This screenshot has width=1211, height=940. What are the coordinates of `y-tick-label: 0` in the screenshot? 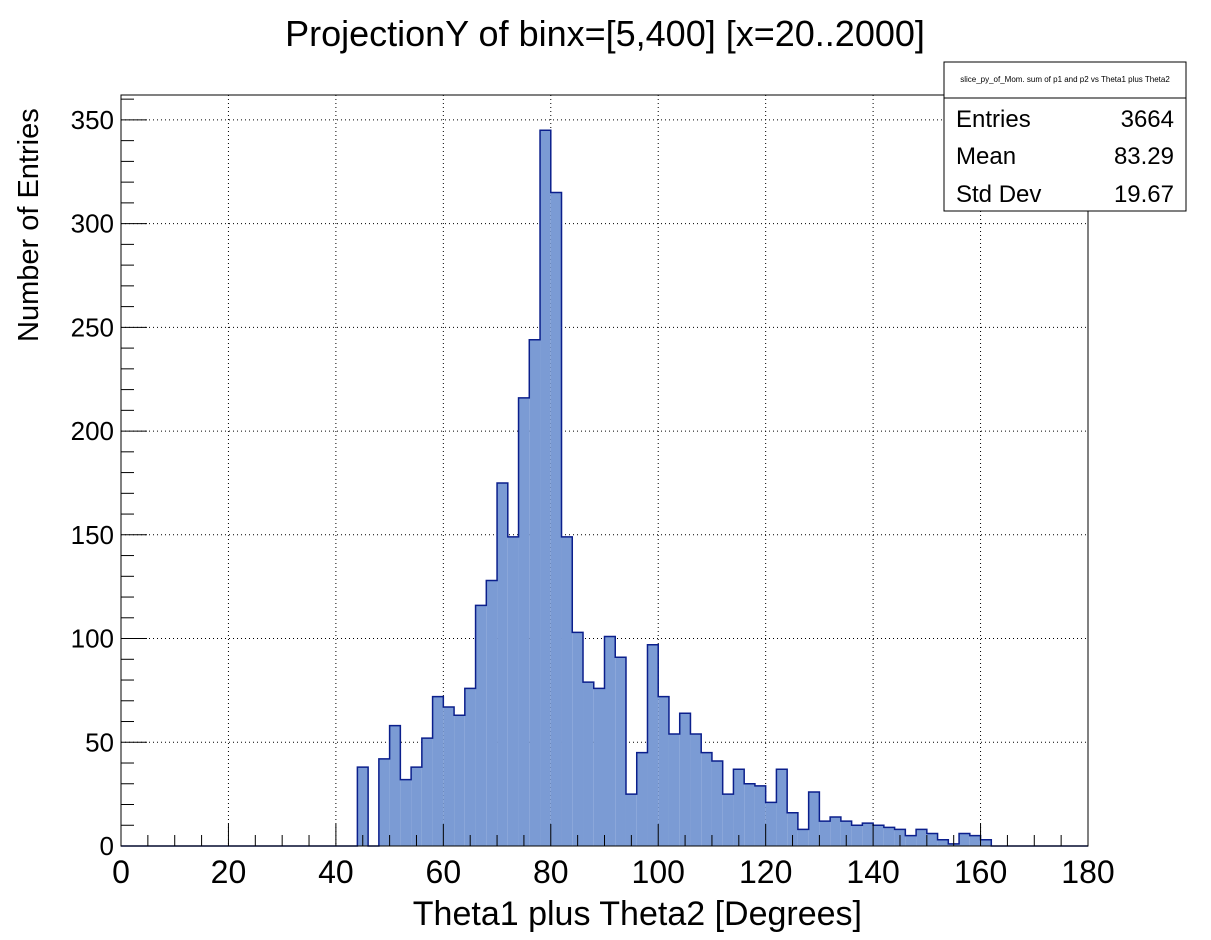 It's located at (107, 846).